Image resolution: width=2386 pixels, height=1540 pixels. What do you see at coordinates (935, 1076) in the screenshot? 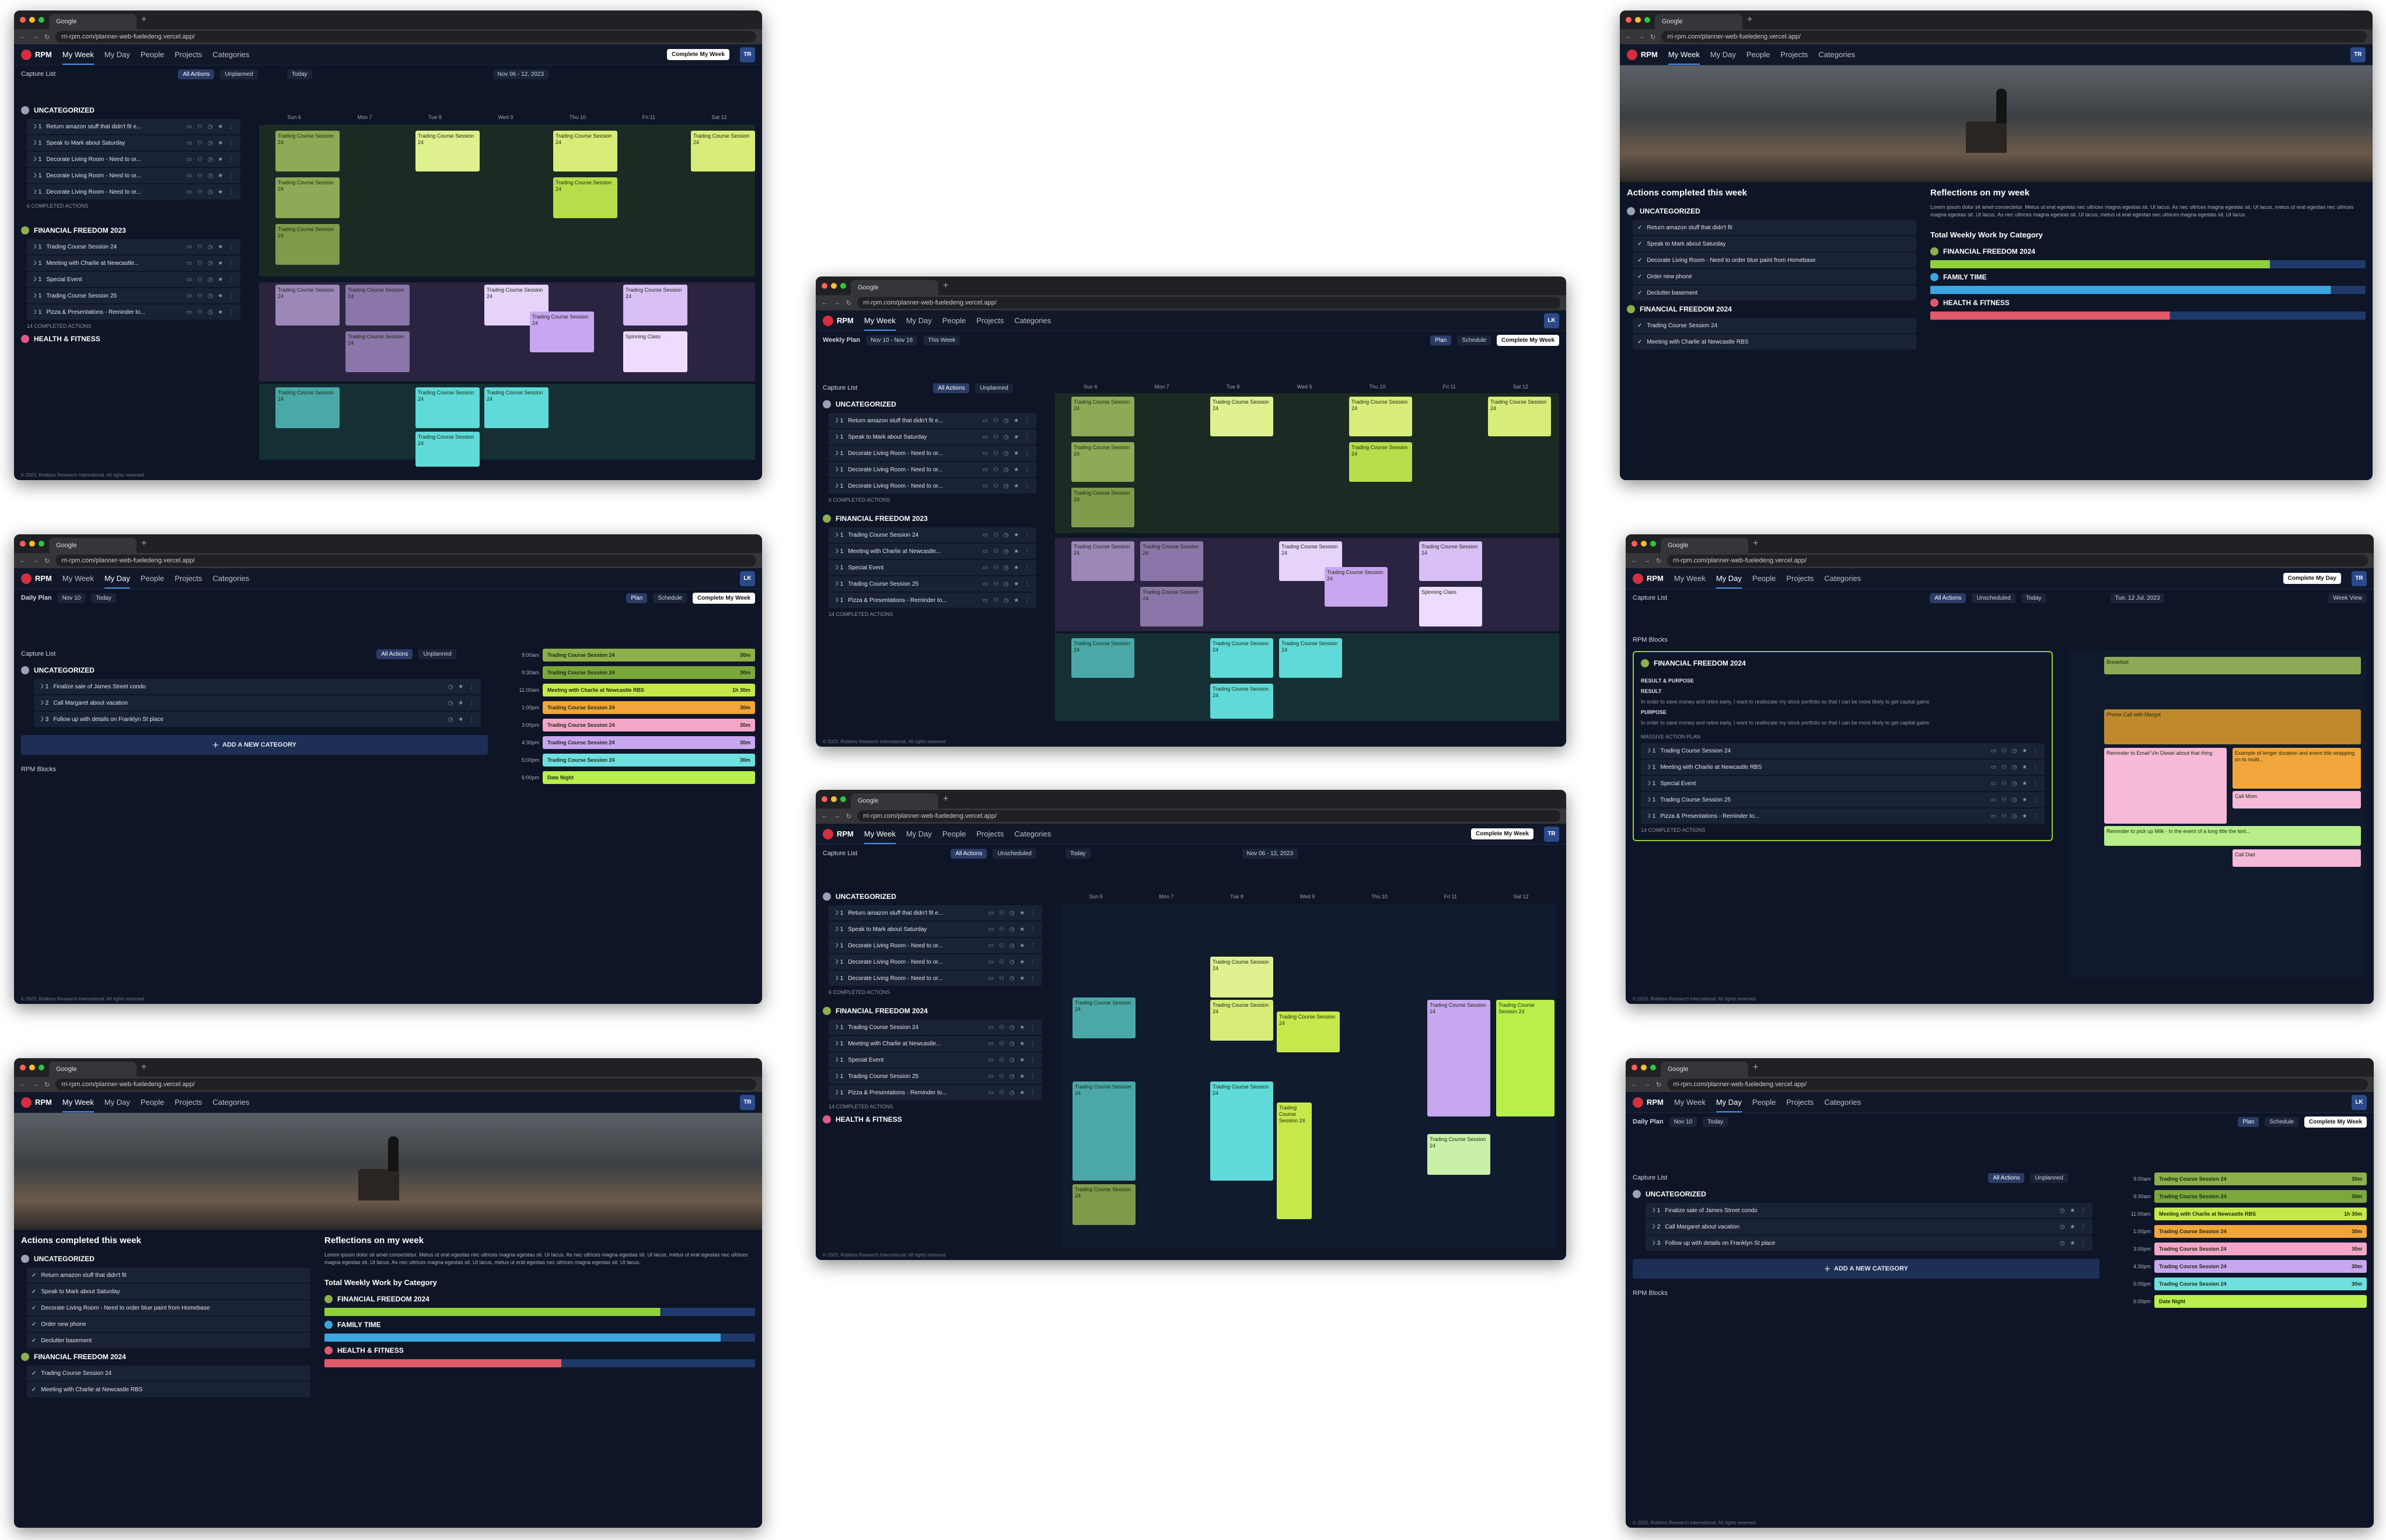
I see `action-row: ☽ 1 Trading Course Session 25 ▭ ⚇ ◷ ★ ⋮` at bounding box center [935, 1076].